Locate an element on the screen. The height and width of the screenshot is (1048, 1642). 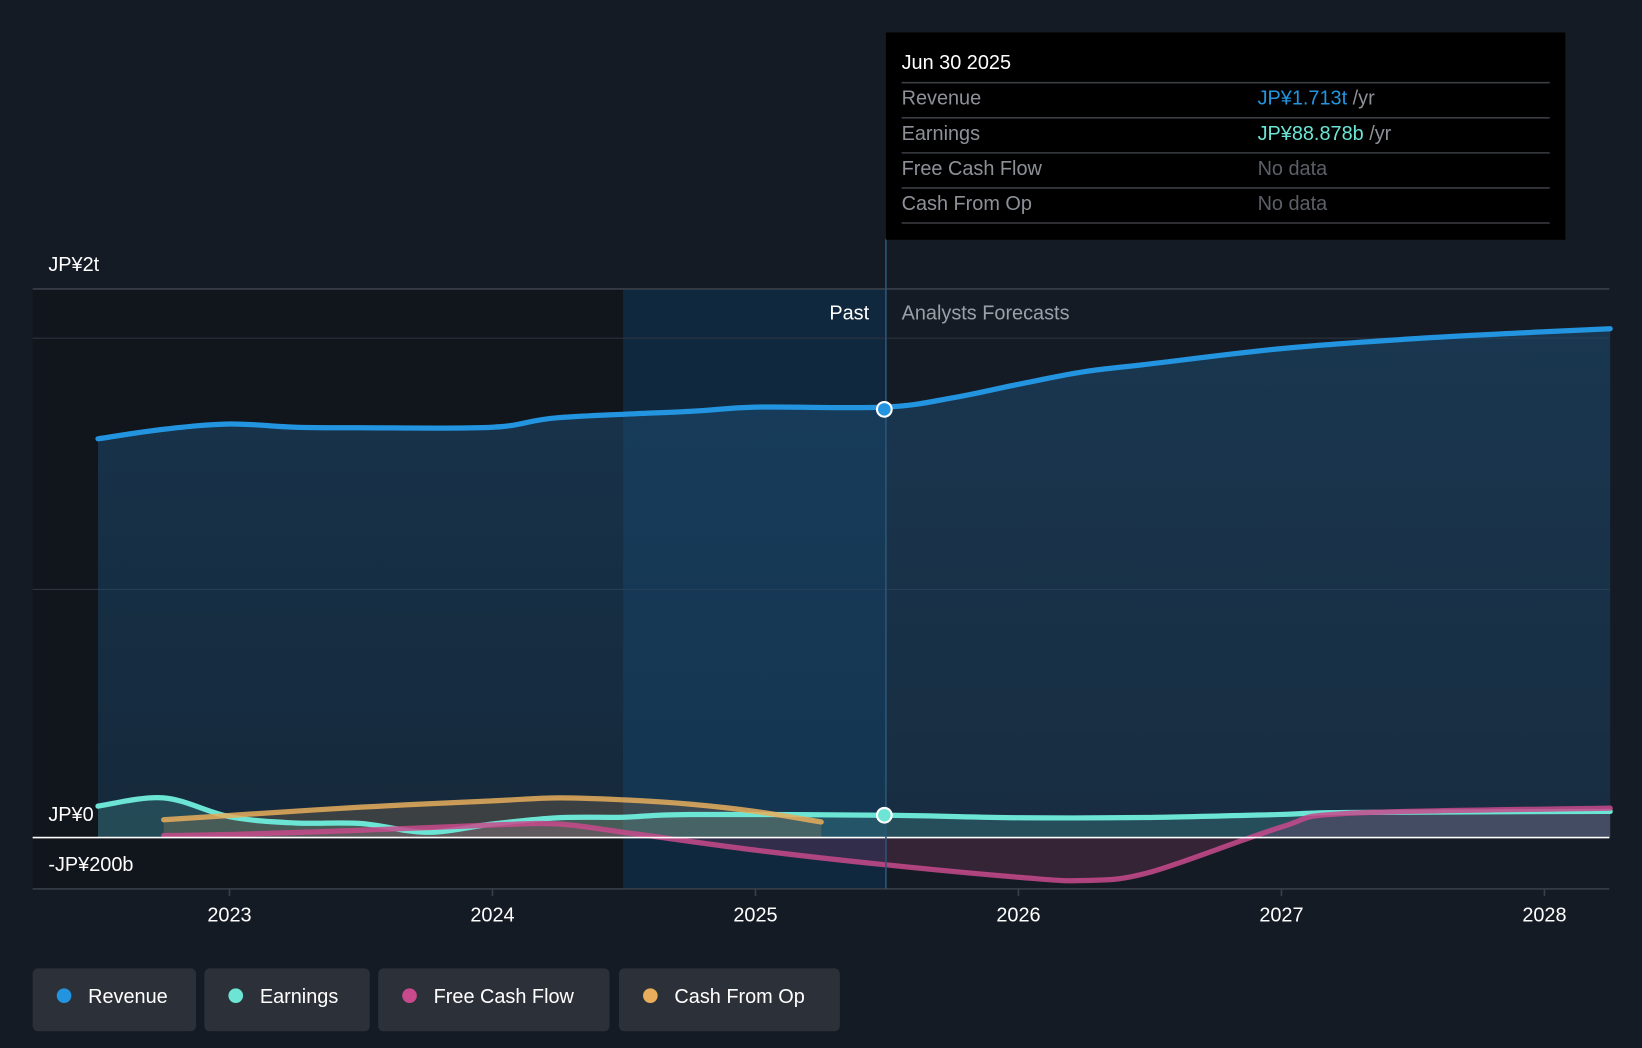
x-tick-label: 2026 is located at coordinates (1018, 915).